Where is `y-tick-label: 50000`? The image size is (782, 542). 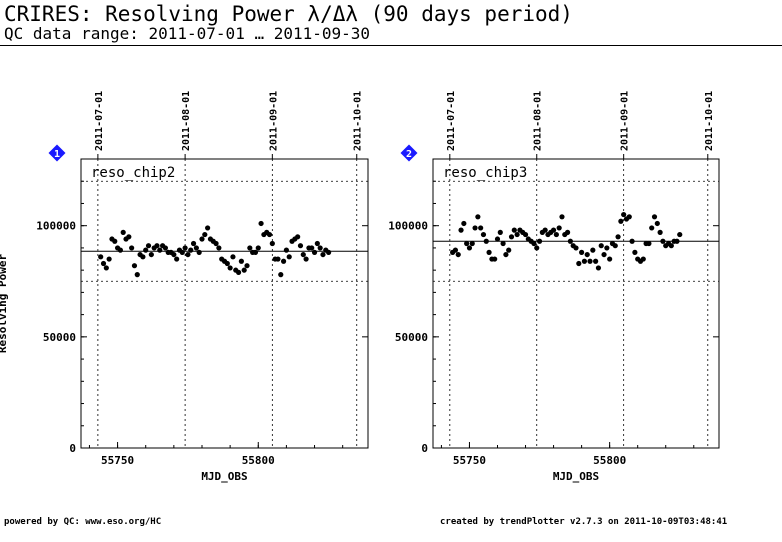
y-tick-label: 50000 is located at coordinates (59, 337).